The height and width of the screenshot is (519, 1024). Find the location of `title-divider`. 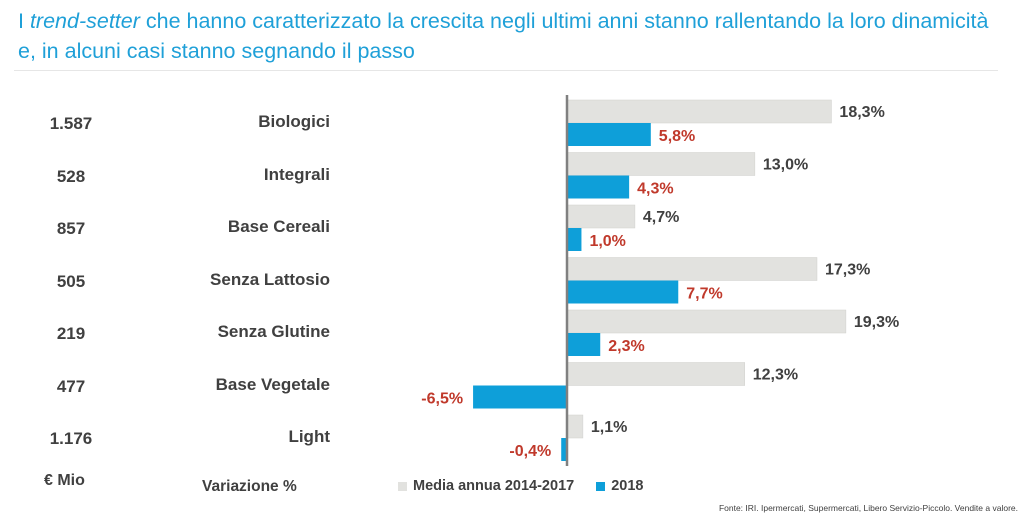

title-divider is located at coordinates (506, 70).